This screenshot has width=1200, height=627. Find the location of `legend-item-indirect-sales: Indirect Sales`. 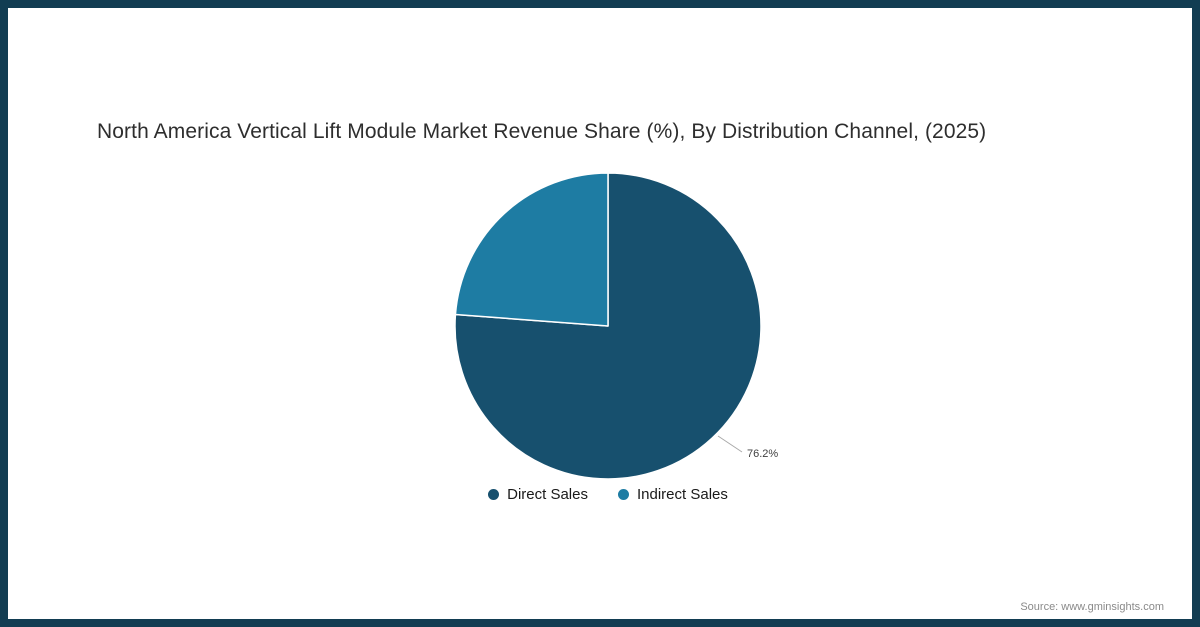

legend-item-indirect-sales: Indirect Sales is located at coordinates (672, 494).